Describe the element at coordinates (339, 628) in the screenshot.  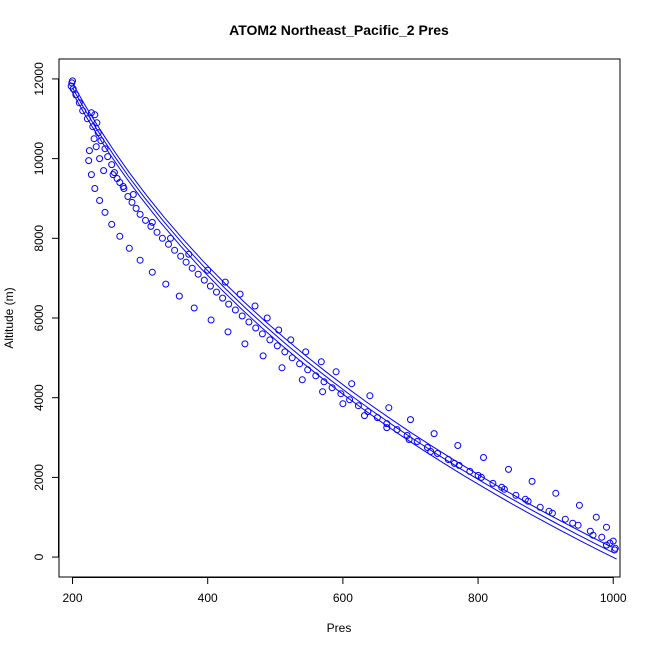
I see `x-axis-label: Pres` at that location.